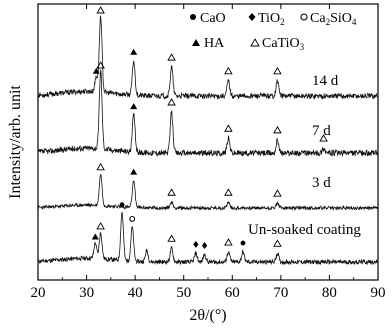  What do you see at coordinates (255, 42) in the screenshot?
I see `catio3-legend-icon` at bounding box center [255, 42].